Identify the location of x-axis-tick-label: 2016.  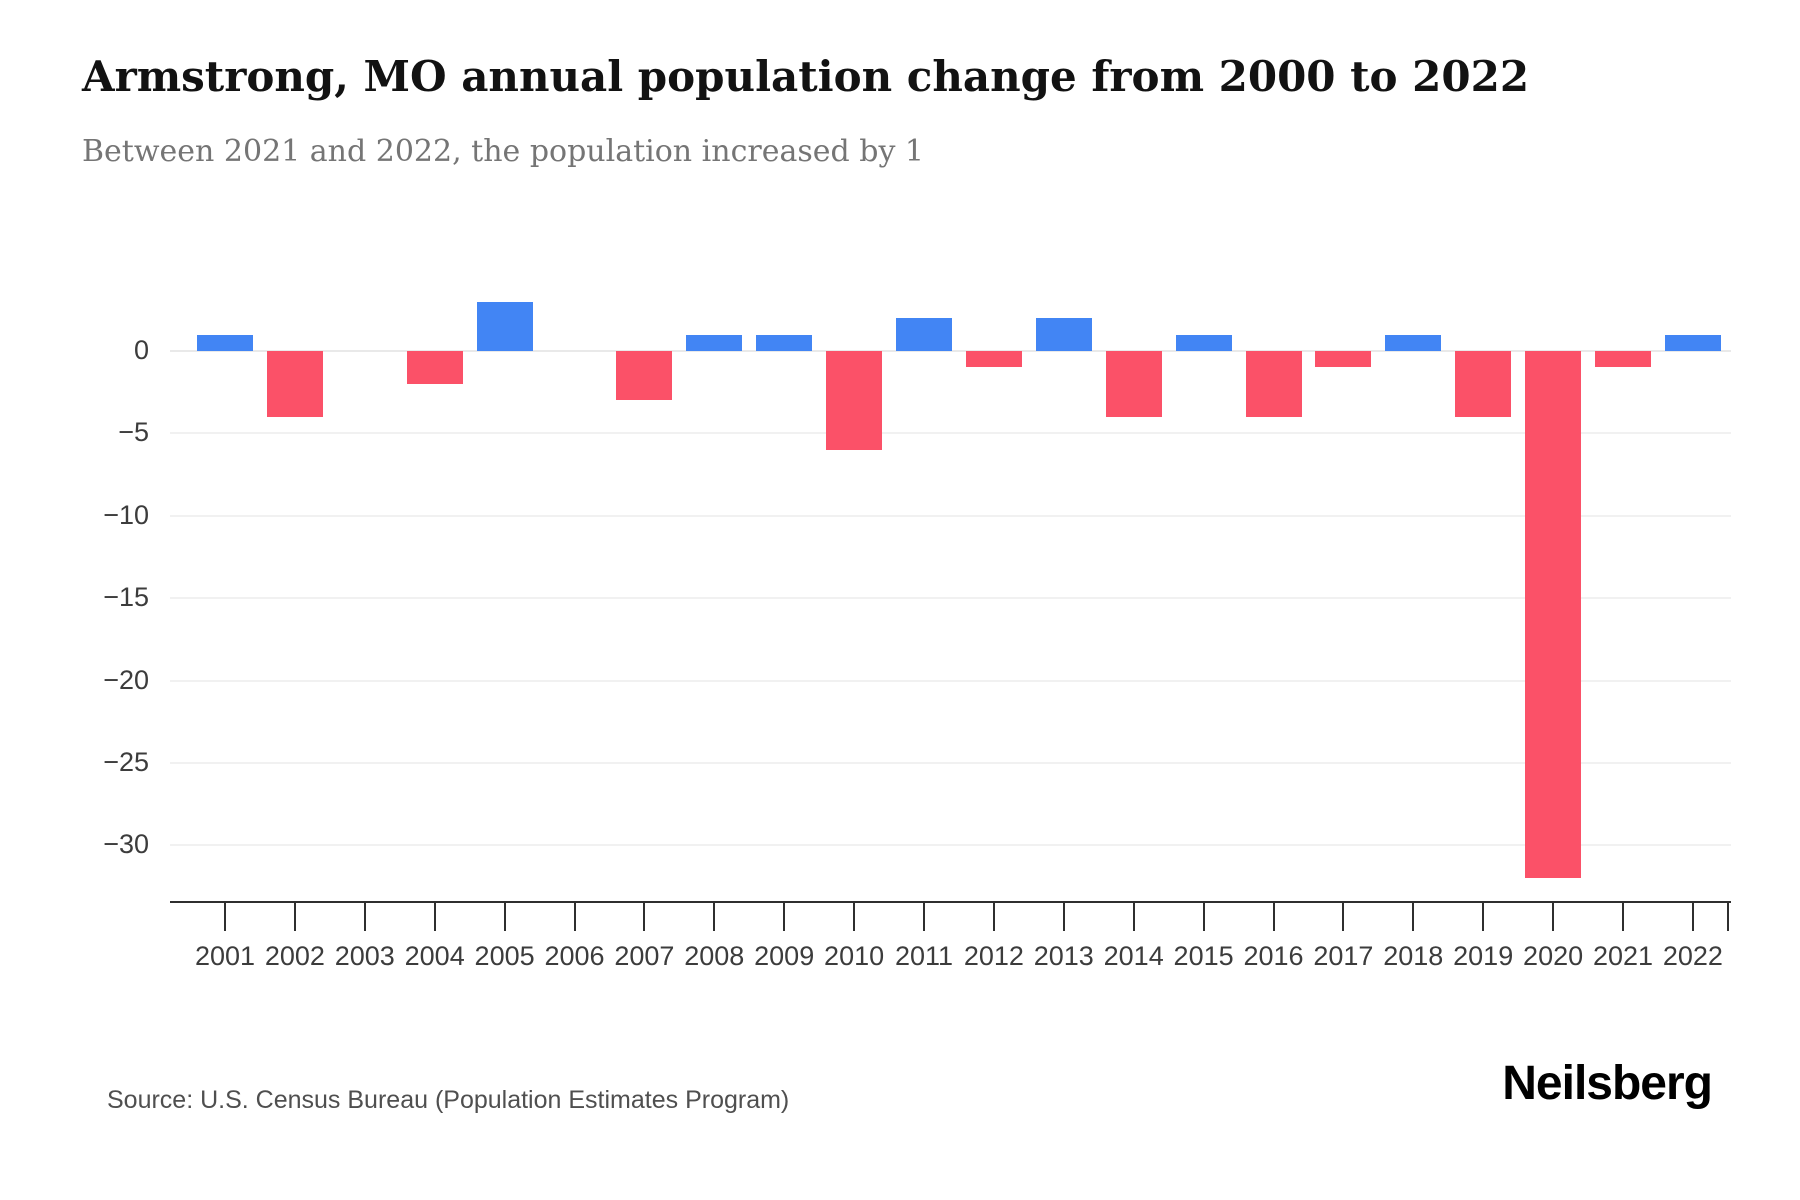
(1273, 956).